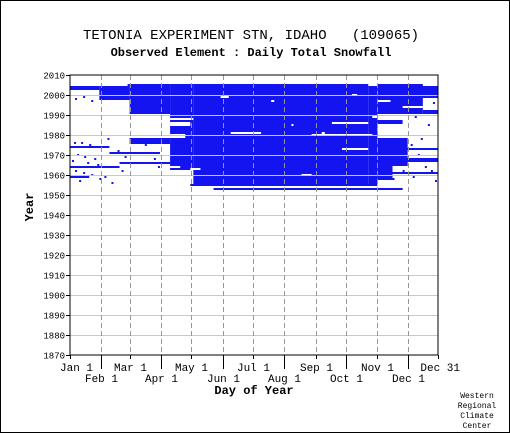  Describe the element at coordinates (440, 369) in the screenshot. I see `x-tick-label-12: Dec 31` at that location.